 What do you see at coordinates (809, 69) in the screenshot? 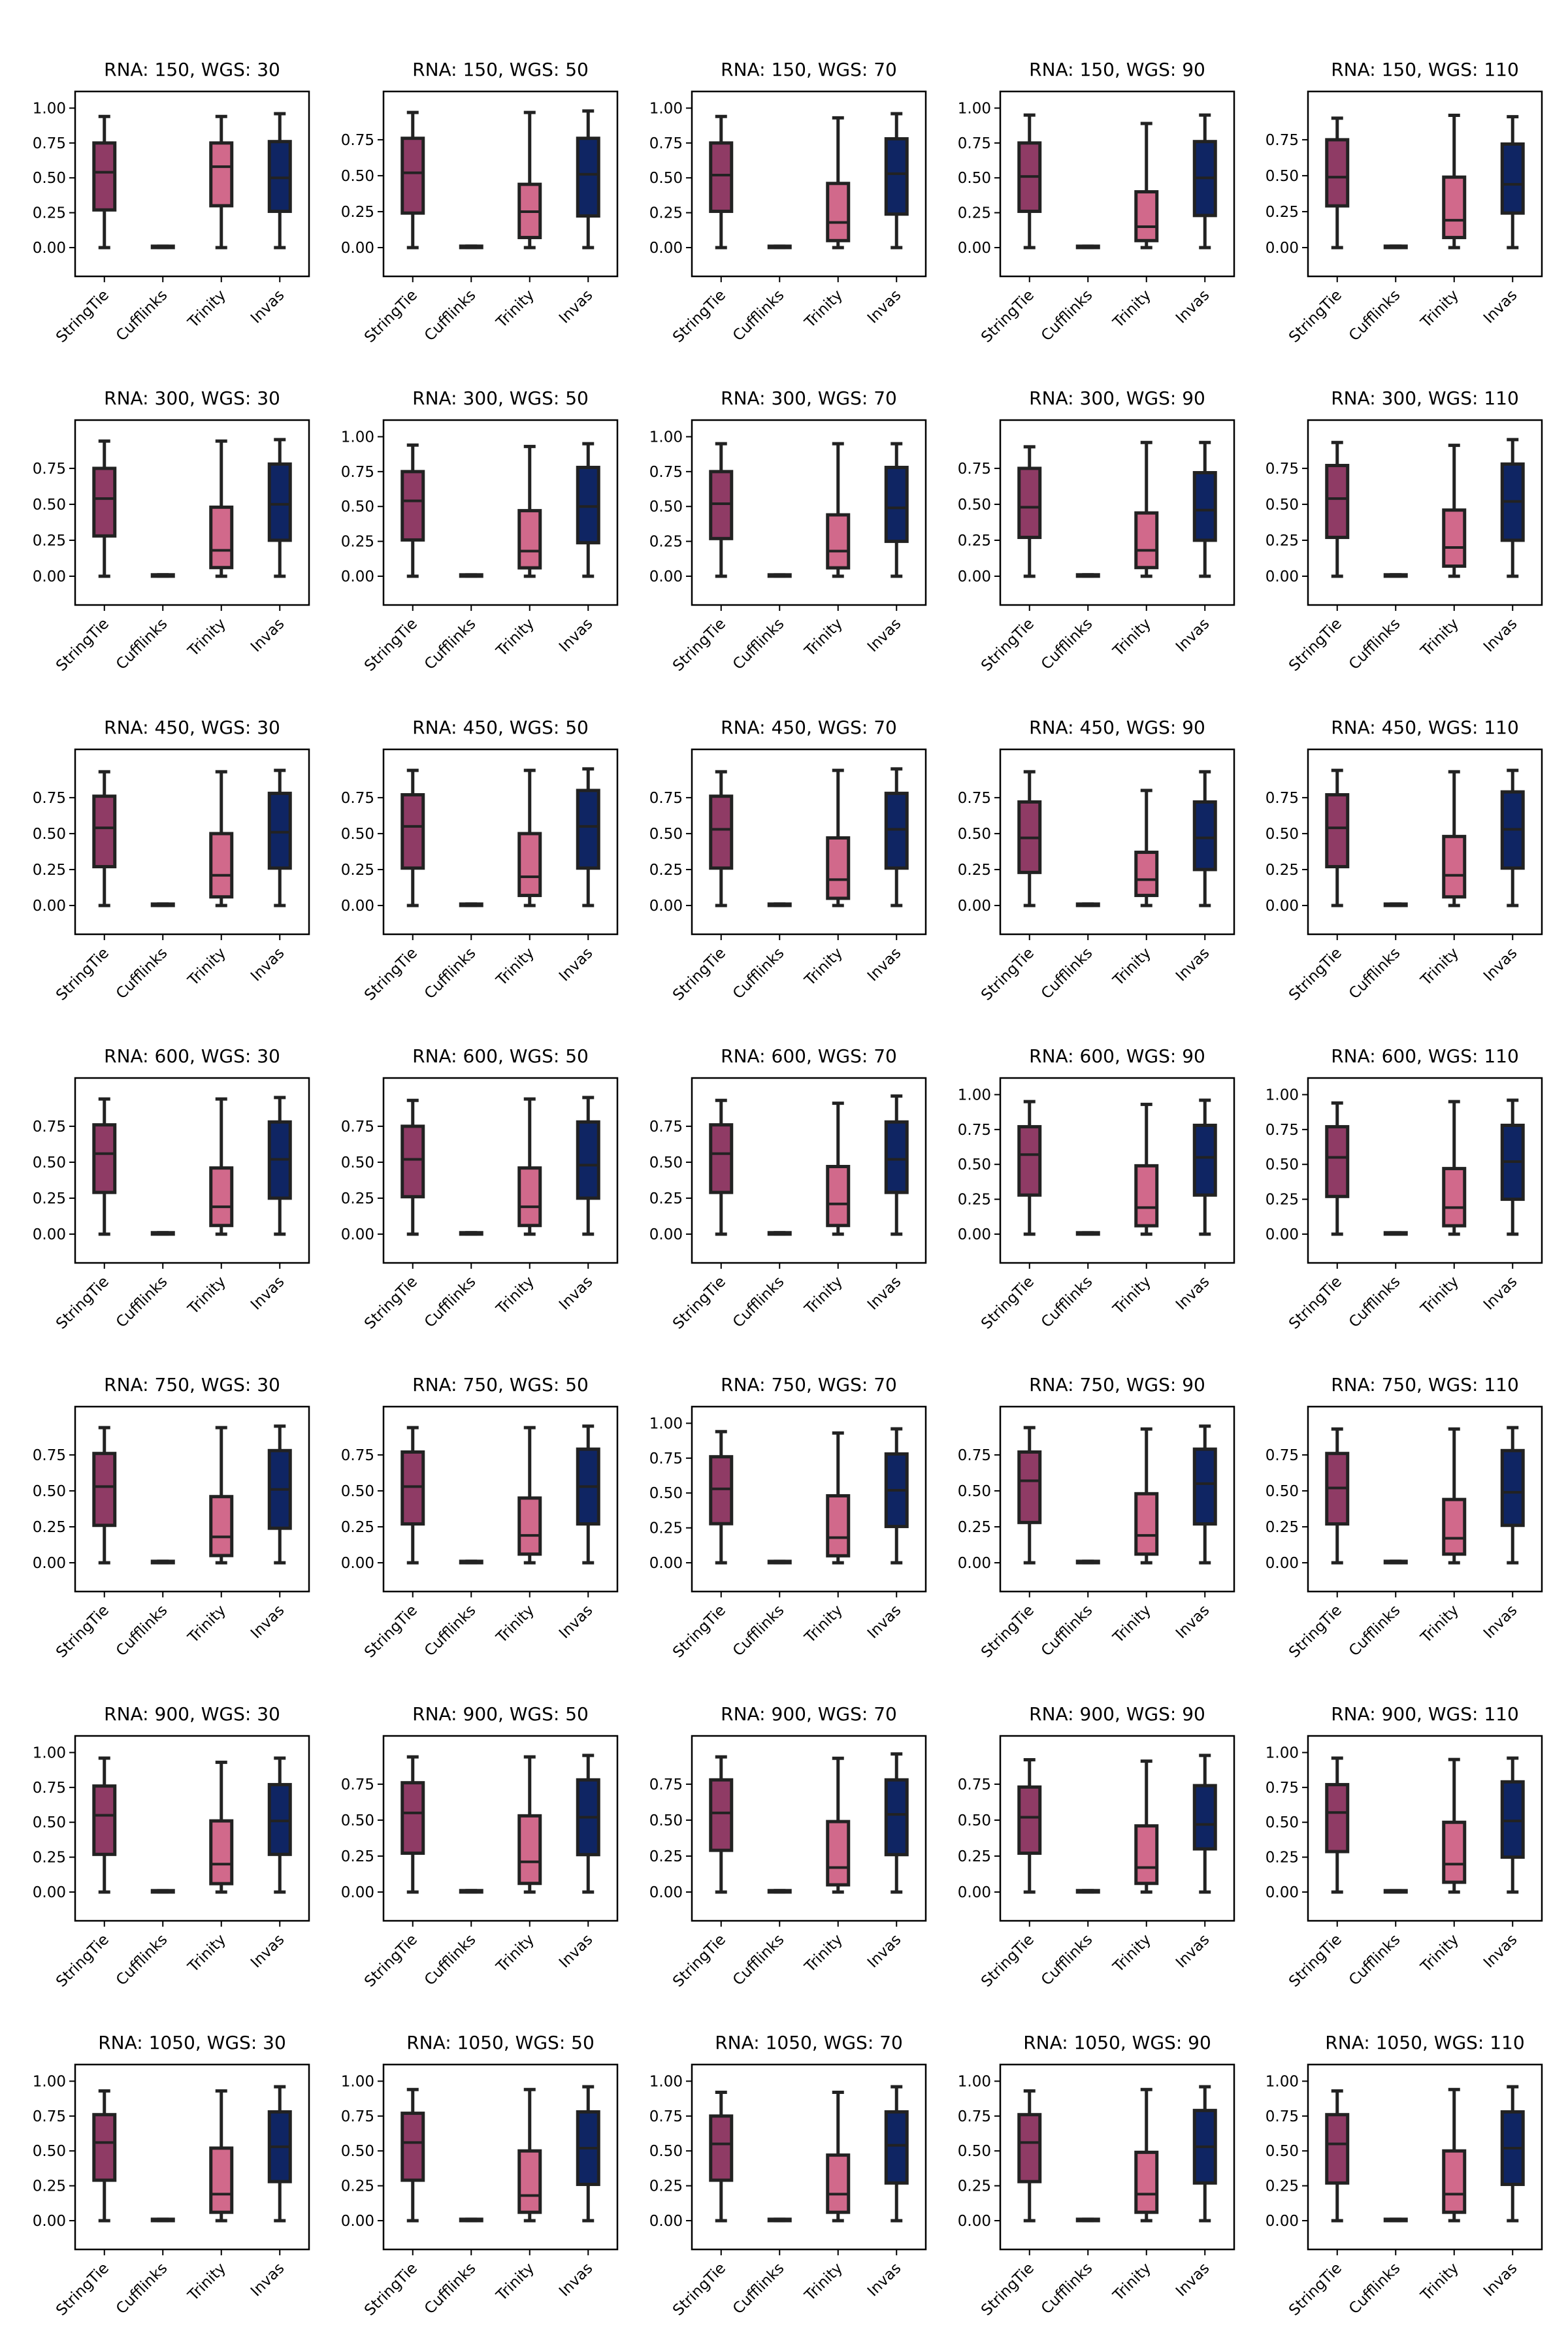
I see `panel-title-r150-w70: RNA: 150, WGS: 70` at bounding box center [809, 69].